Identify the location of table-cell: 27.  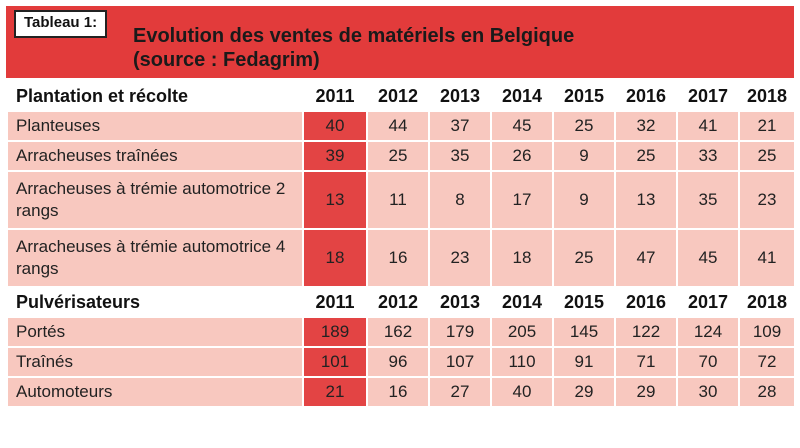
(460, 392).